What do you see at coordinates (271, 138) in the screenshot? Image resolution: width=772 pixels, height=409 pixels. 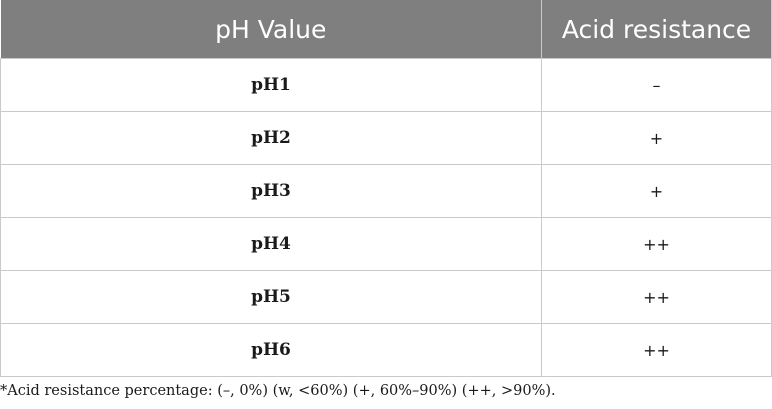 I see `ph-cell: pH2` at bounding box center [271, 138].